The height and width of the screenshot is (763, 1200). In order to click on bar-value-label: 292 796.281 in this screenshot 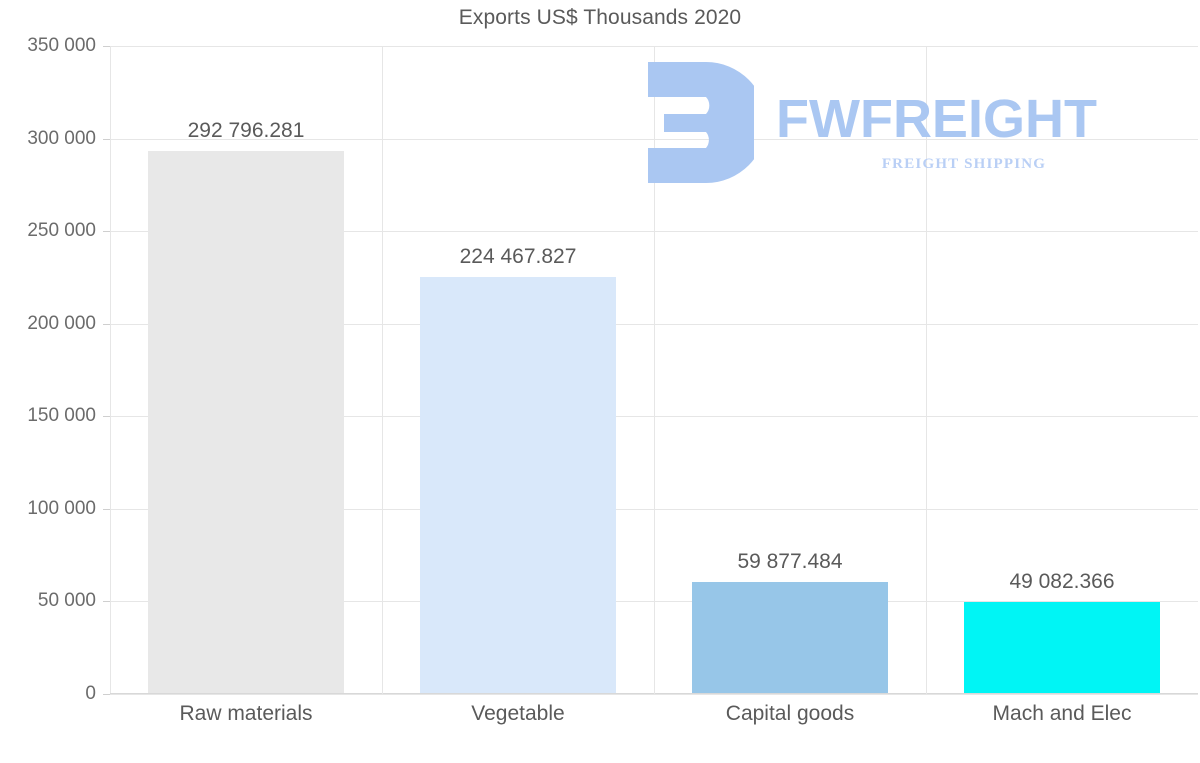, I will do `click(246, 130)`.